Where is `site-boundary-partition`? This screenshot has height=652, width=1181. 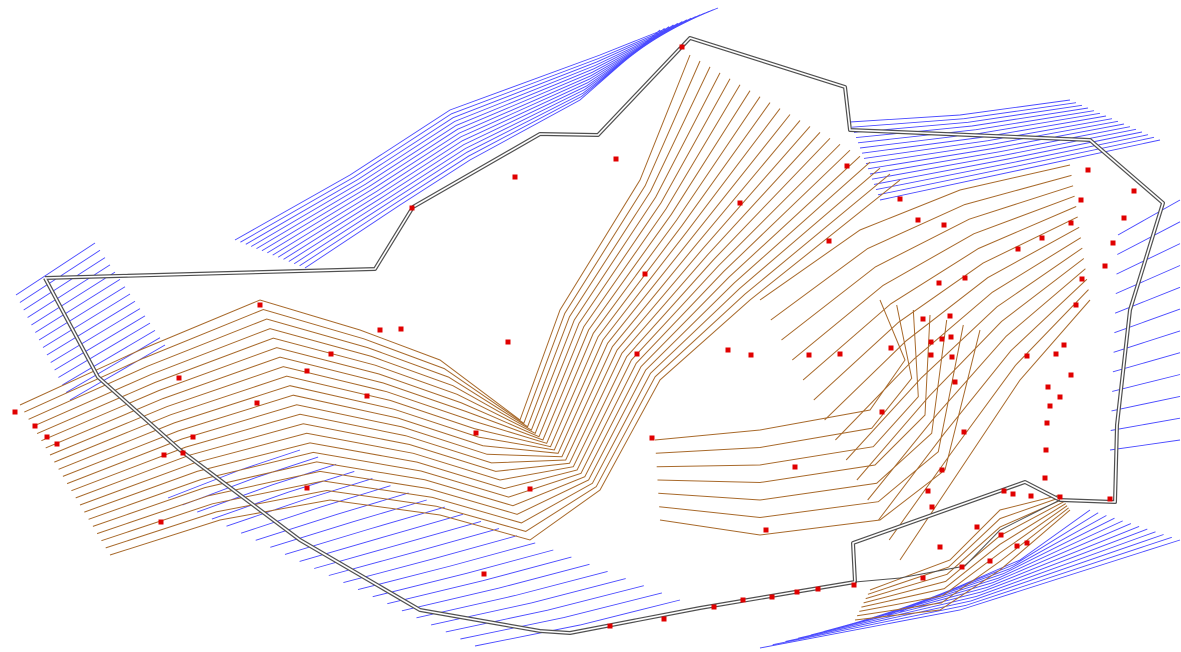 site-boundary-partition is located at coordinates (957, 541).